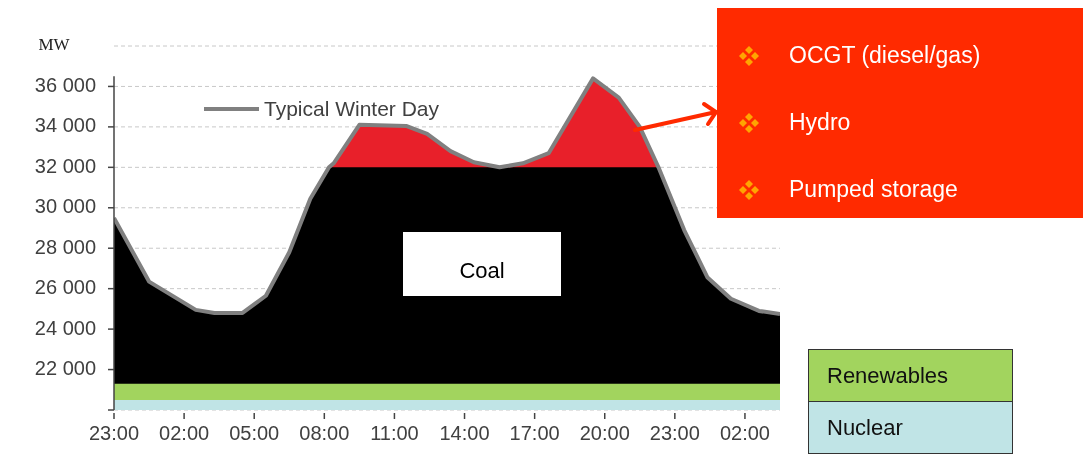 This screenshot has height=455, width=1083. Describe the element at coordinates (65, 368) in the screenshot. I see `y-tick-label: 22 000` at that location.